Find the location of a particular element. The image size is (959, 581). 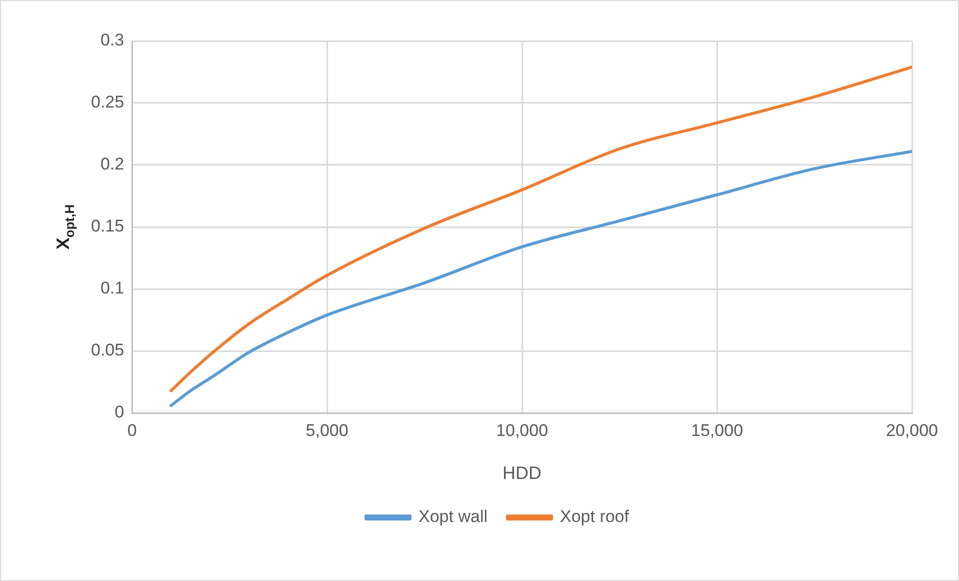

x-tick-label: 15,000 is located at coordinates (717, 430).